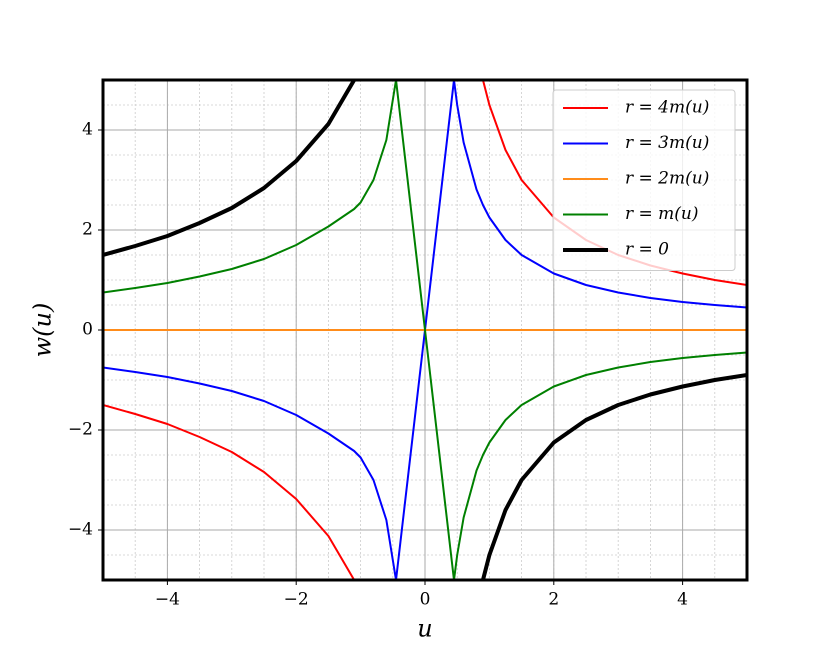  Describe the element at coordinates (87, 330) in the screenshot. I see `y-tick-label: 0` at that location.